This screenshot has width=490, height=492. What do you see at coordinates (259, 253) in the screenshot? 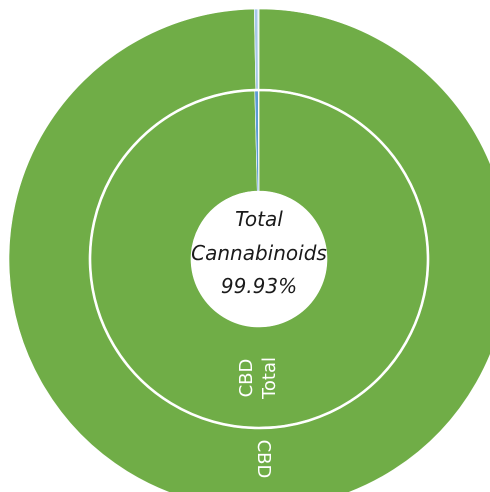
I see `center-label-line2: Cannabinoids` at bounding box center [259, 253].